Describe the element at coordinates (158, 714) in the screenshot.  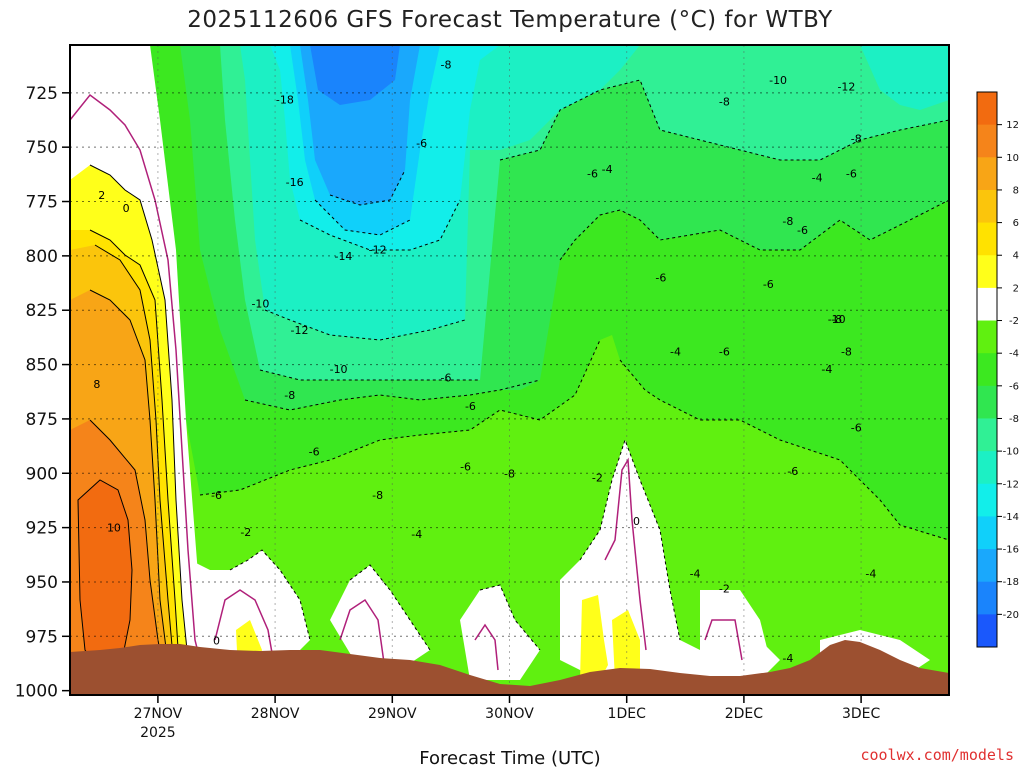
I see `x-tick-label: 27NOV` at that location.